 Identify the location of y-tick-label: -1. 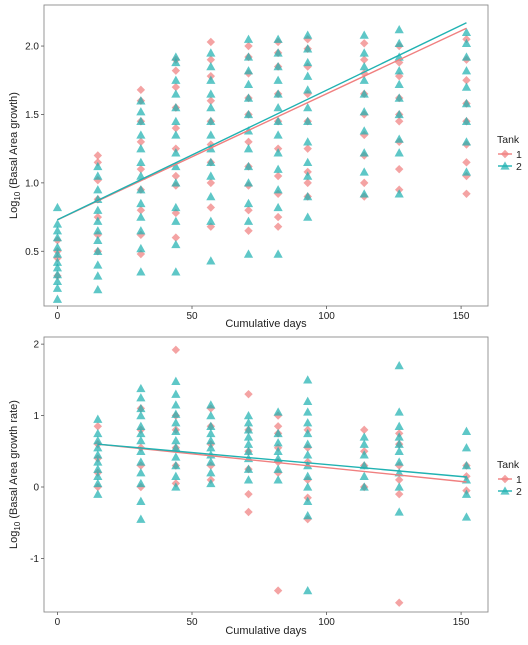
(34, 559).